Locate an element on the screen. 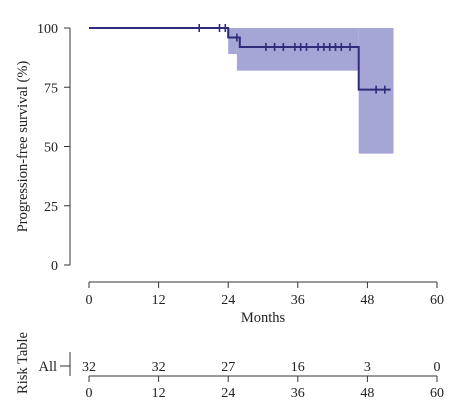 The image size is (474, 415). risk-x-tick-label: 36 is located at coordinates (298, 393).